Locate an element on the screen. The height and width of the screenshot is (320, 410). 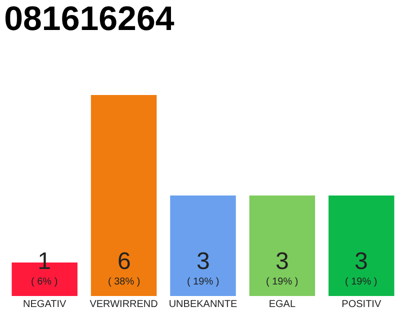
x-tick-label: UNBEKANNTE is located at coordinates (203, 304).